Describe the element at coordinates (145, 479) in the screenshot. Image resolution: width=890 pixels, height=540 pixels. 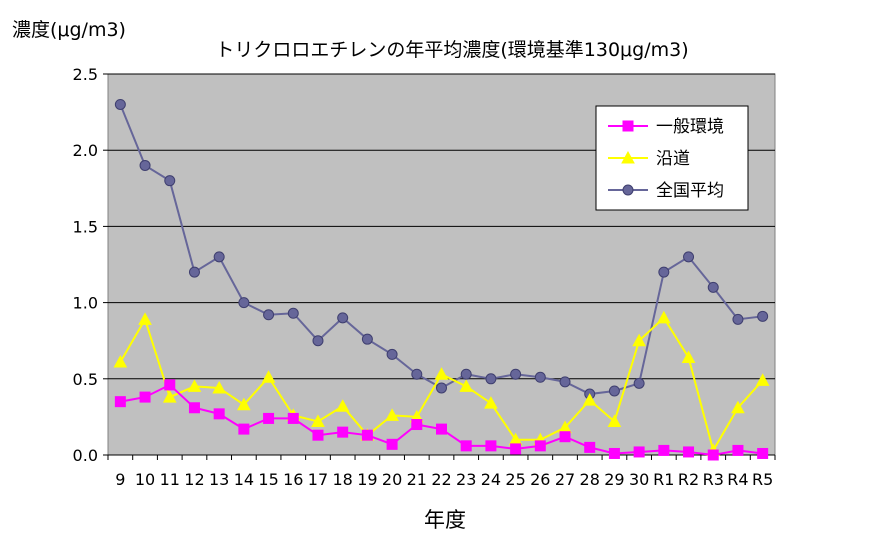
I see `x-tick-label: 10` at that location.